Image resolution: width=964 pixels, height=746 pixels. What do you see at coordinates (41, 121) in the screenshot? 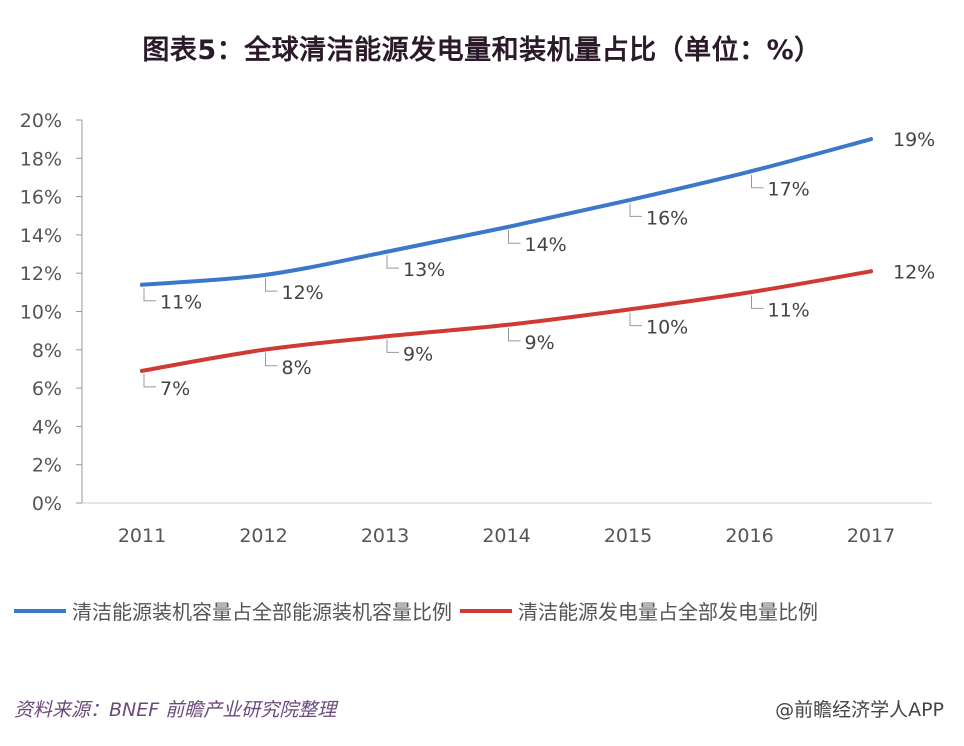
I see `y-tick-label: 20%` at bounding box center [41, 121].